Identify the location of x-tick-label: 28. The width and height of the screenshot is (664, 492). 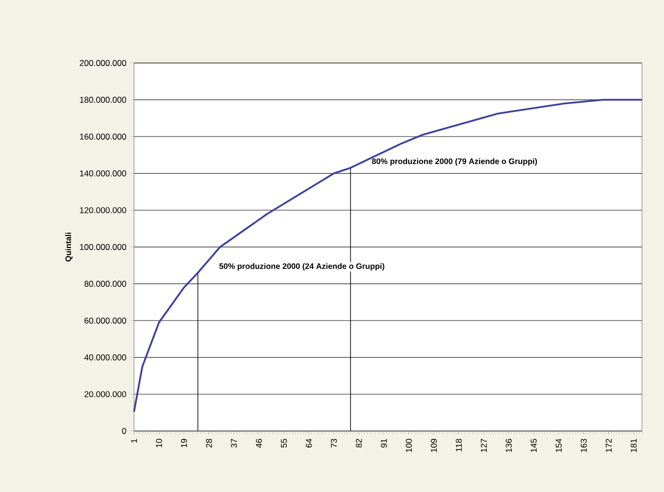
(209, 443).